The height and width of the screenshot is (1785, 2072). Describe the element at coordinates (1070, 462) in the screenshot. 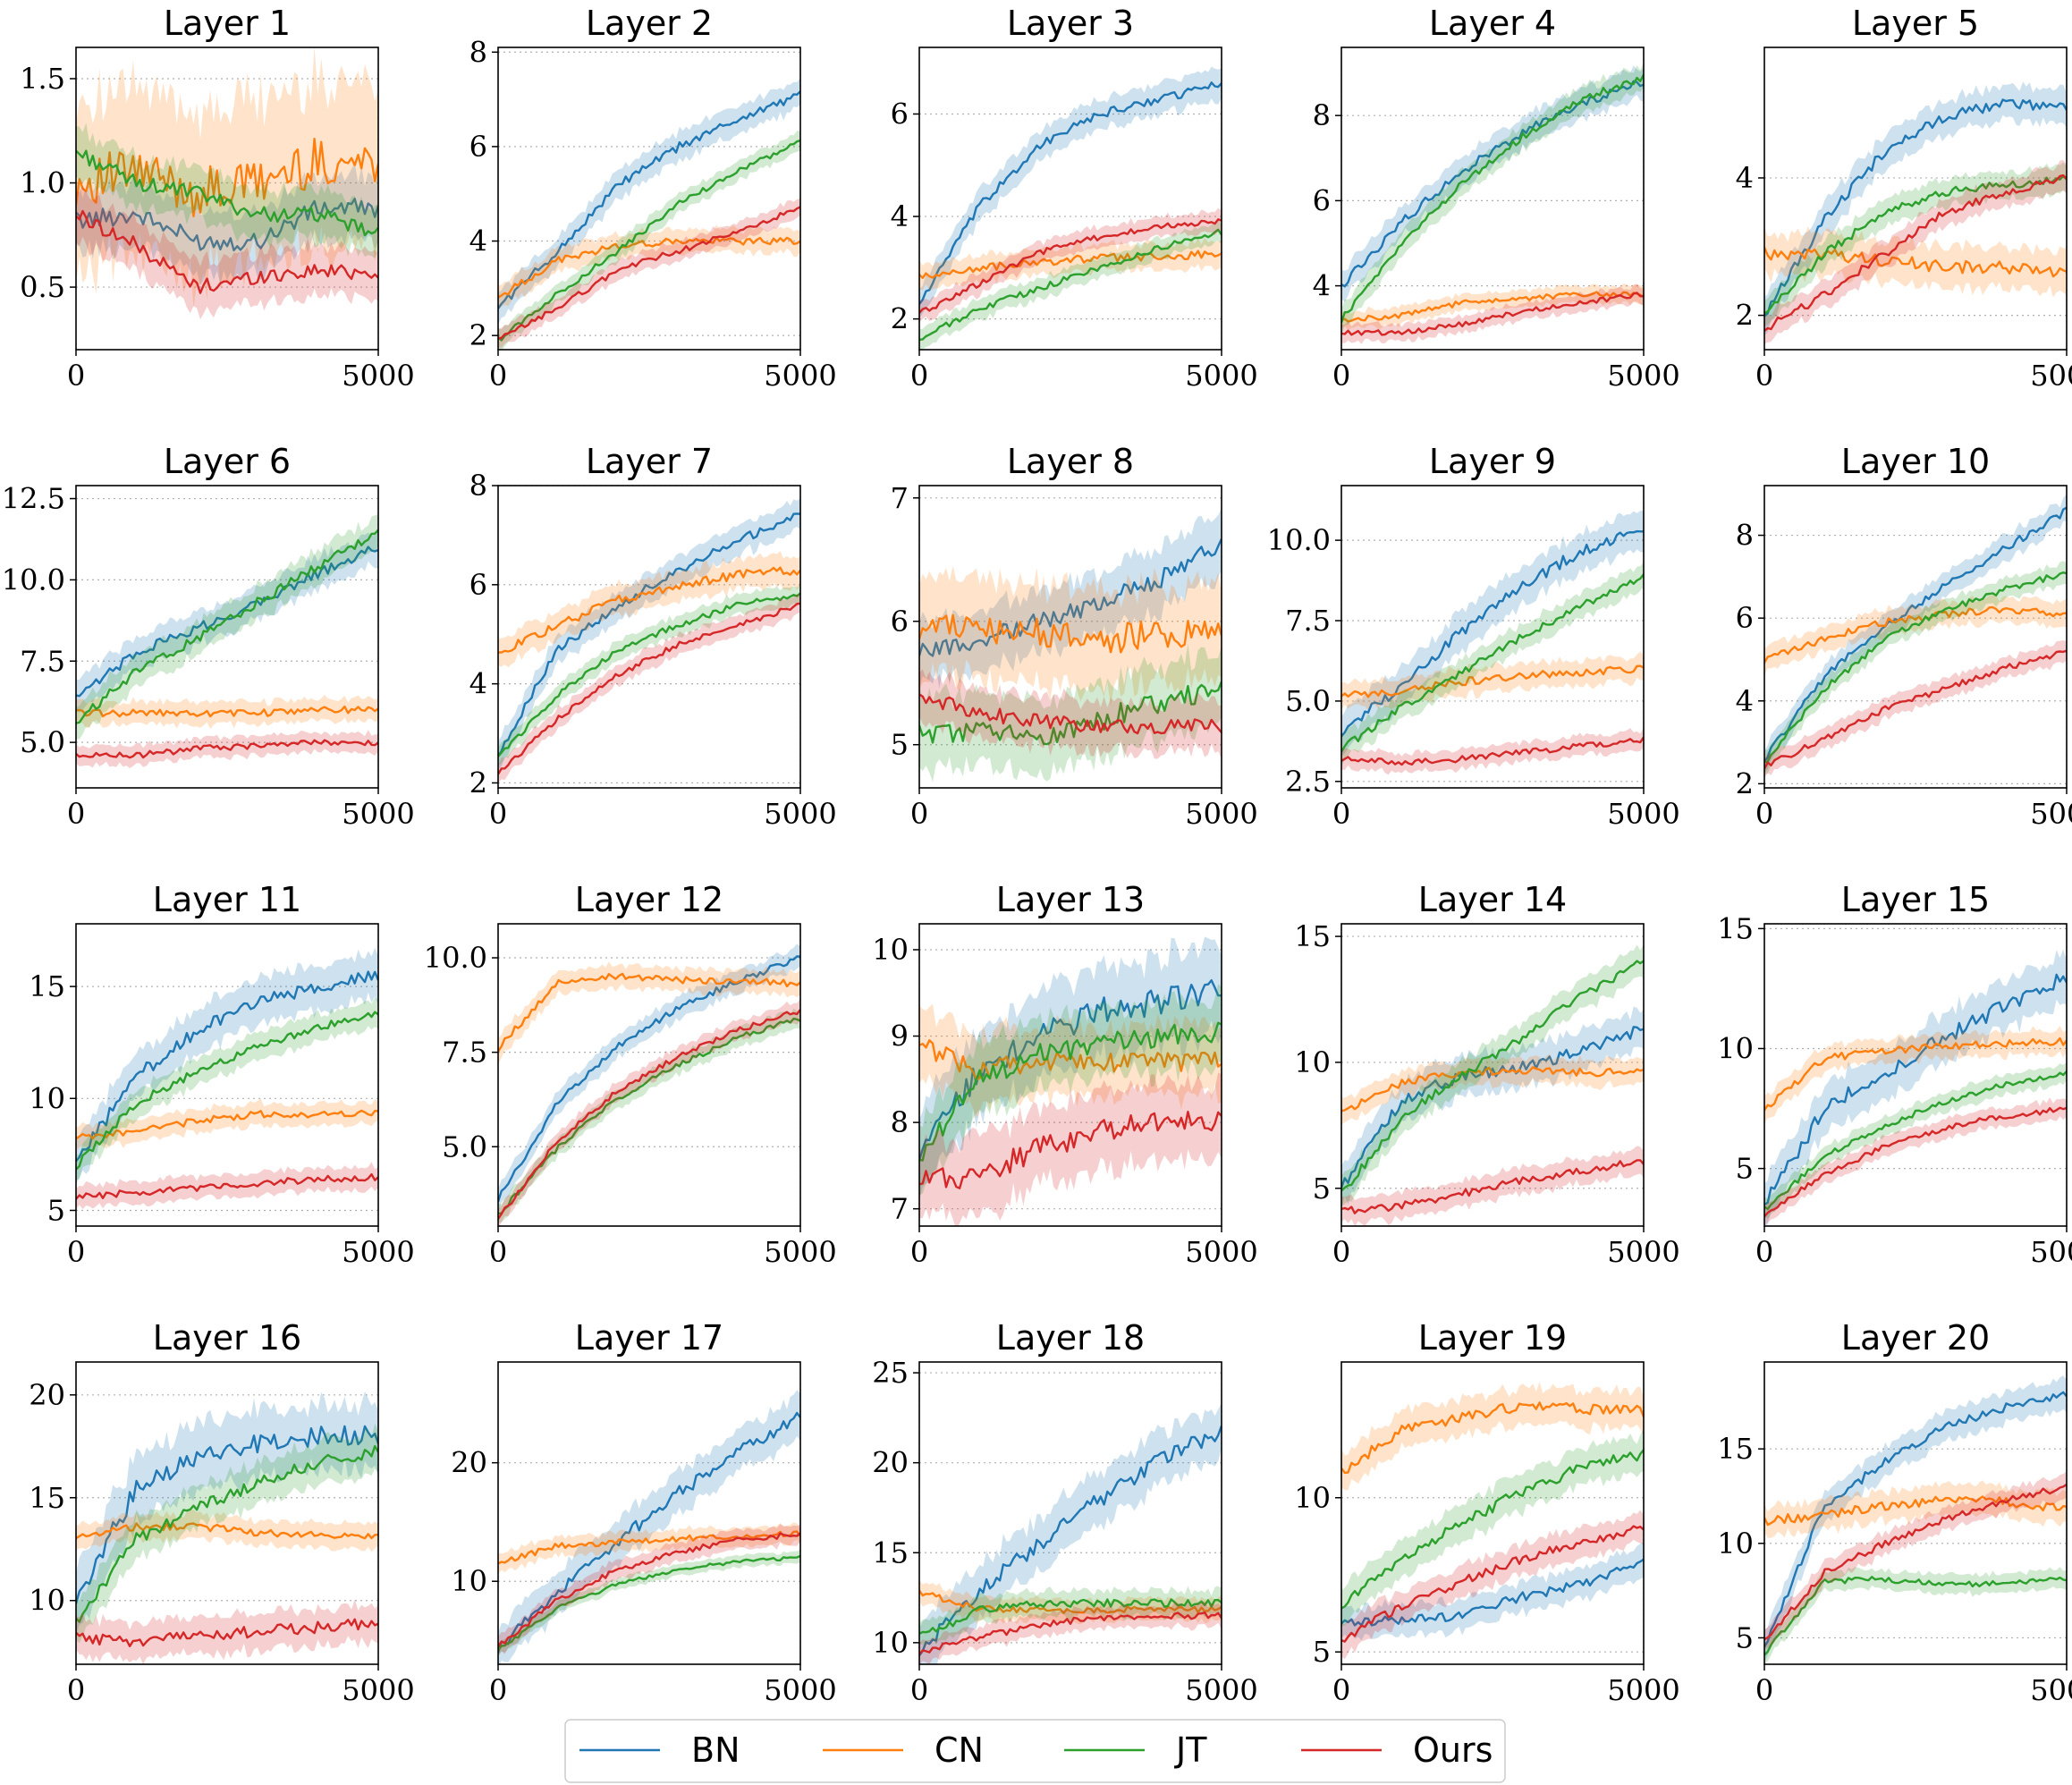

I see `subplot-title: Layer 8` at that location.